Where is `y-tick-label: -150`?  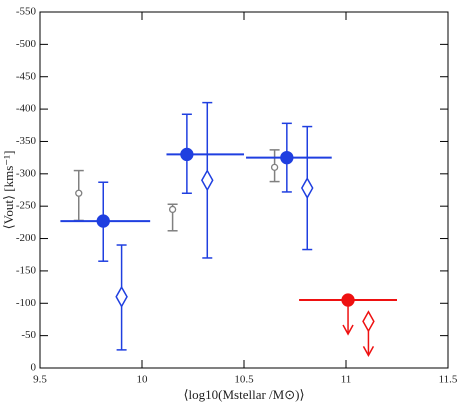 y-tick-label: -150 is located at coordinates (26, 270).